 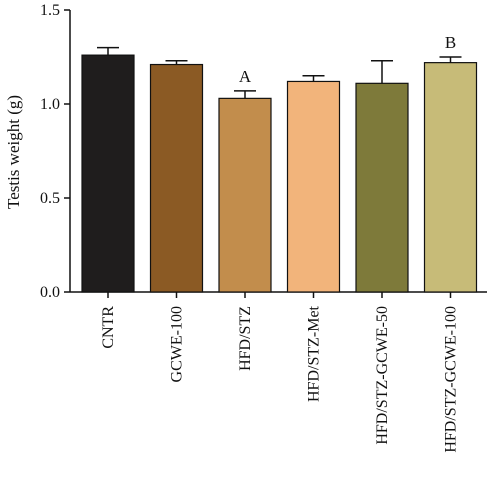 What do you see at coordinates (50, 104) in the screenshot?
I see `y-tick-label: 1.0` at bounding box center [50, 104].